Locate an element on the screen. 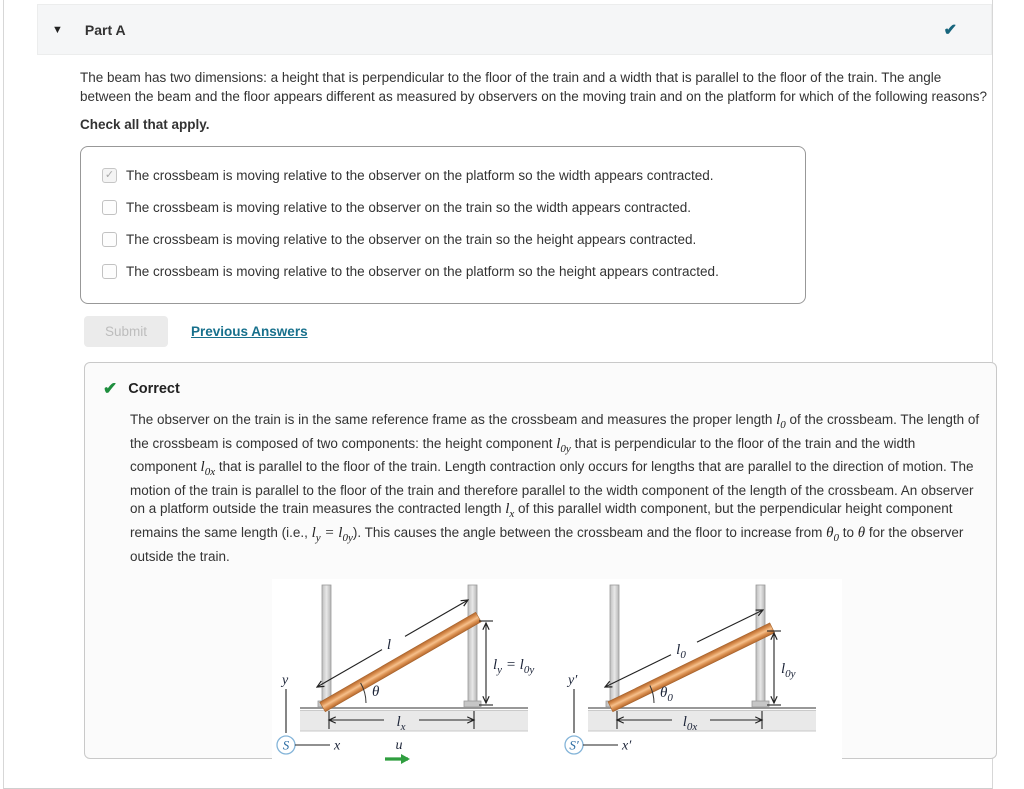  beam-diagrams-svg: l θ ly = l0y lx y is located at coordinates (546, 674).